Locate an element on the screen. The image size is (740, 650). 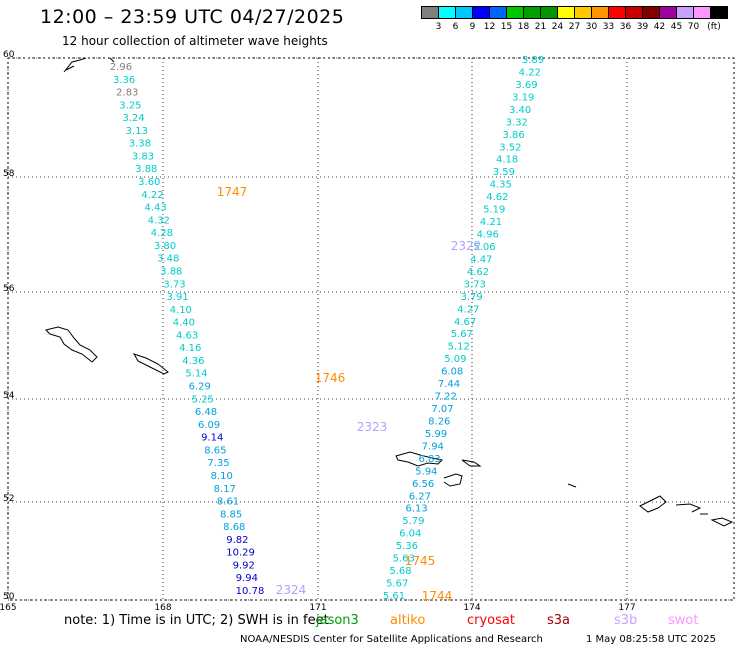
color-scale-label: 12 is located at coordinates (489, 27).